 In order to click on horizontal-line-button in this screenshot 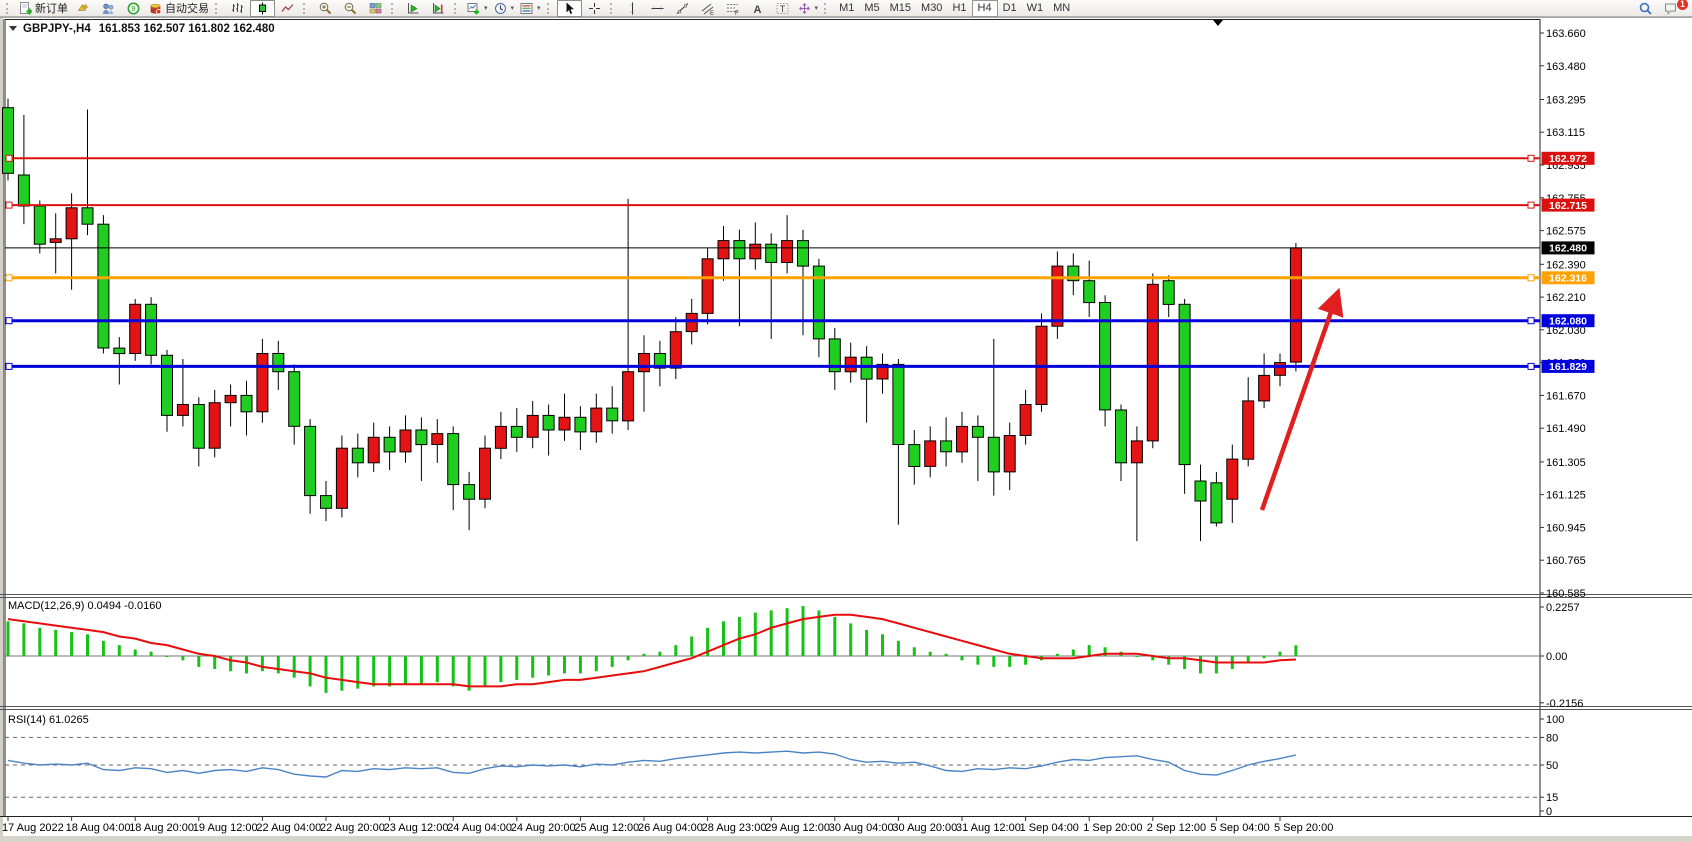, I will do `click(657, 8)`.